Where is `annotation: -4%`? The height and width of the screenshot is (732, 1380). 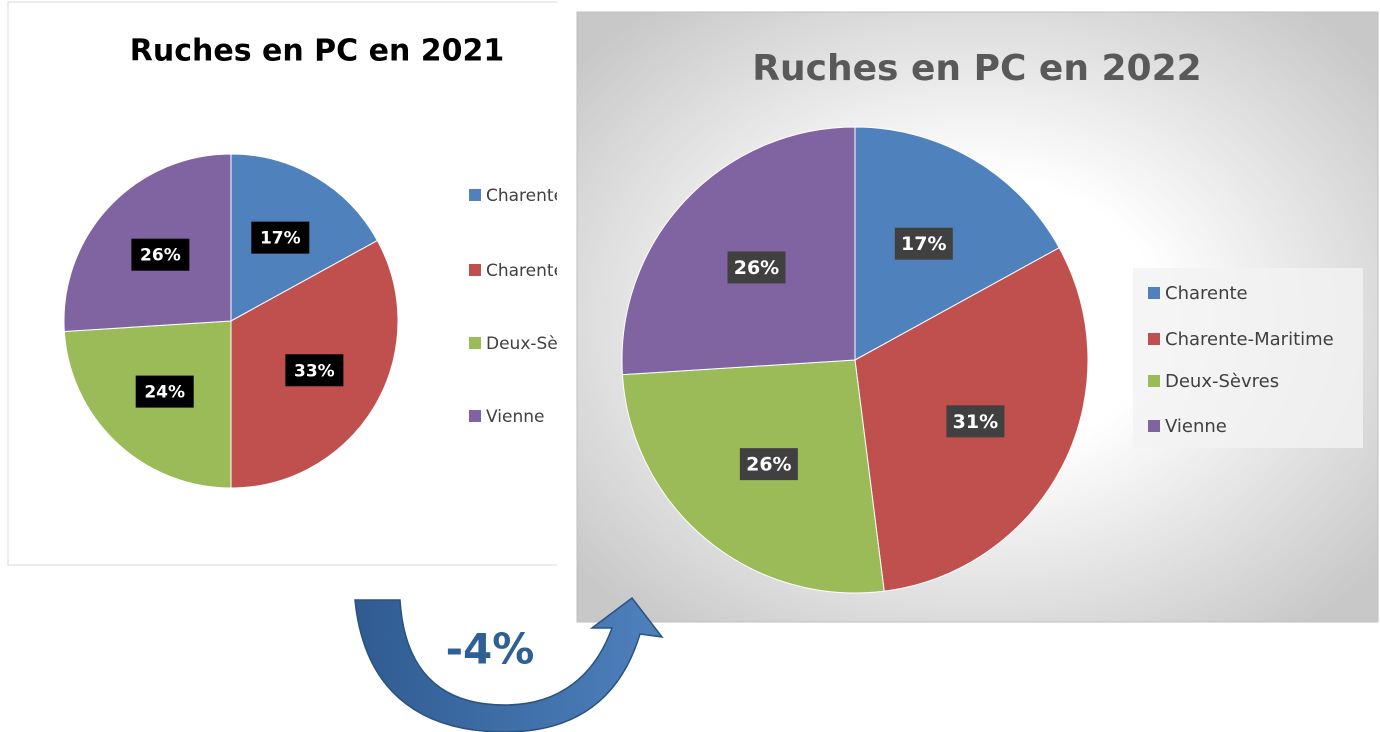
annotation: -4% is located at coordinates (490, 649).